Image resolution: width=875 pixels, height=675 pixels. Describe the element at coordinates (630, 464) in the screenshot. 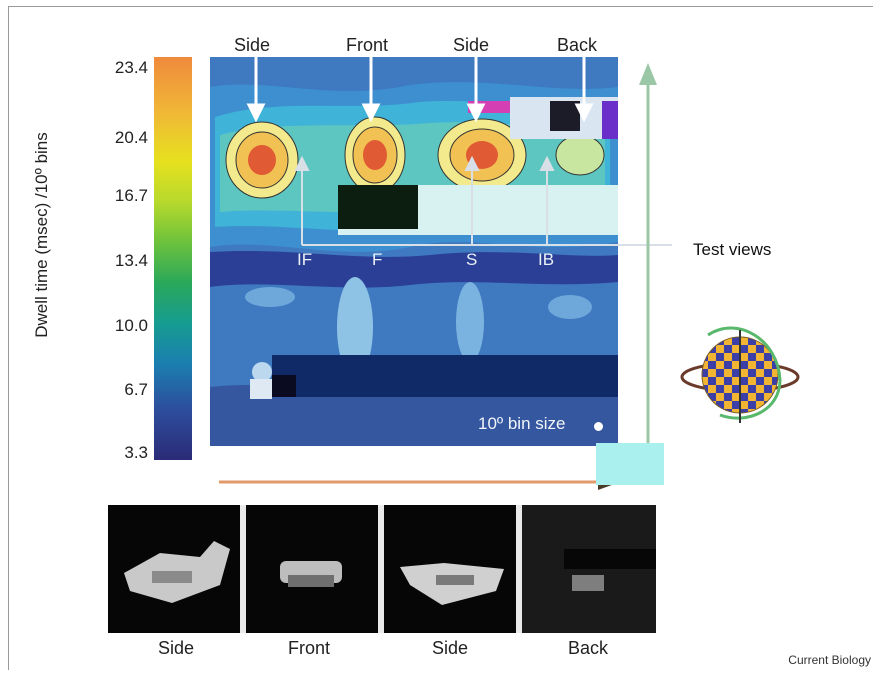

I see `glitch-block` at that location.